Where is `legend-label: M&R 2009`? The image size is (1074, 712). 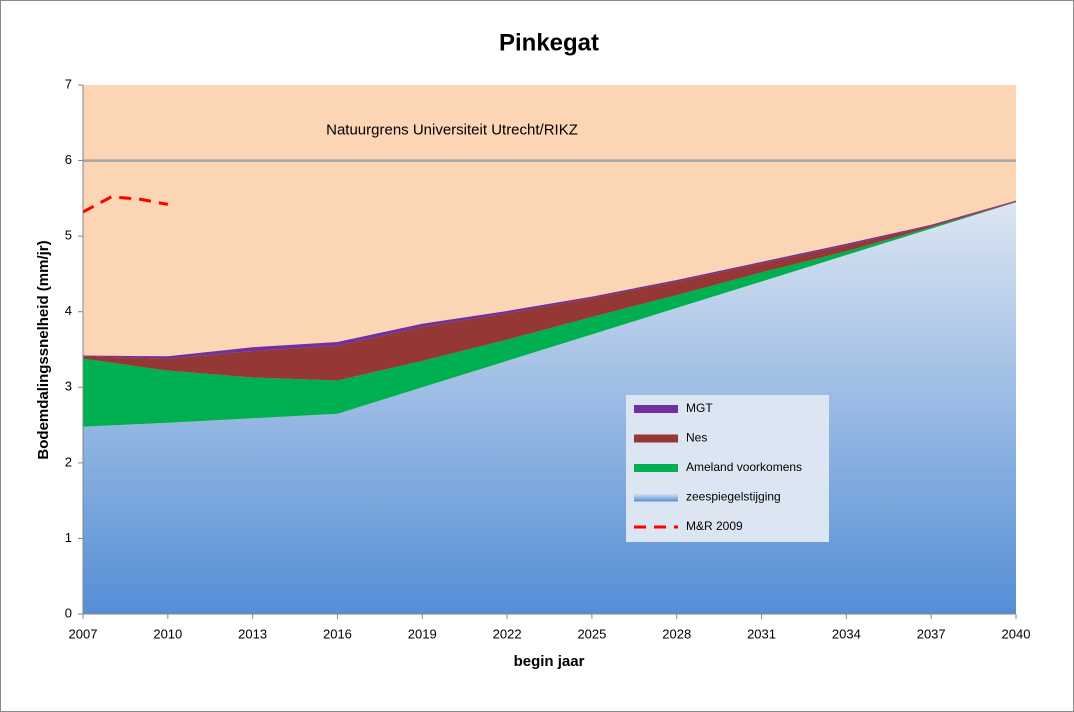 legend-label: M&R 2009 is located at coordinates (714, 526).